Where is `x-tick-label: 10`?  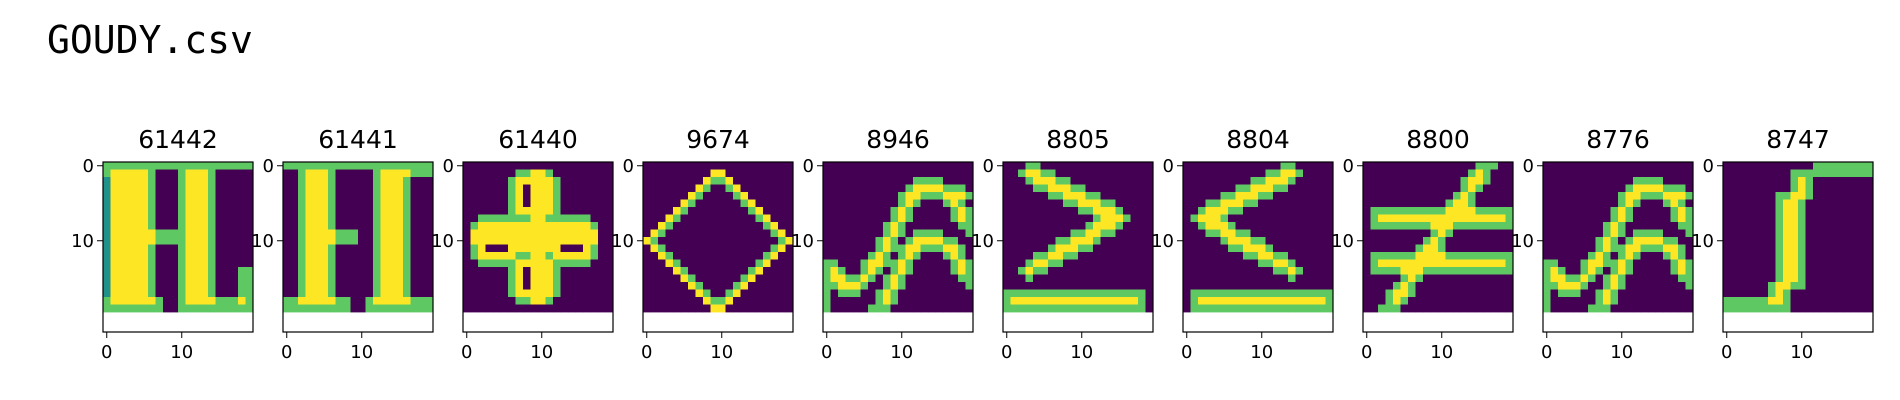
x-tick-label: 10 is located at coordinates (361, 352).